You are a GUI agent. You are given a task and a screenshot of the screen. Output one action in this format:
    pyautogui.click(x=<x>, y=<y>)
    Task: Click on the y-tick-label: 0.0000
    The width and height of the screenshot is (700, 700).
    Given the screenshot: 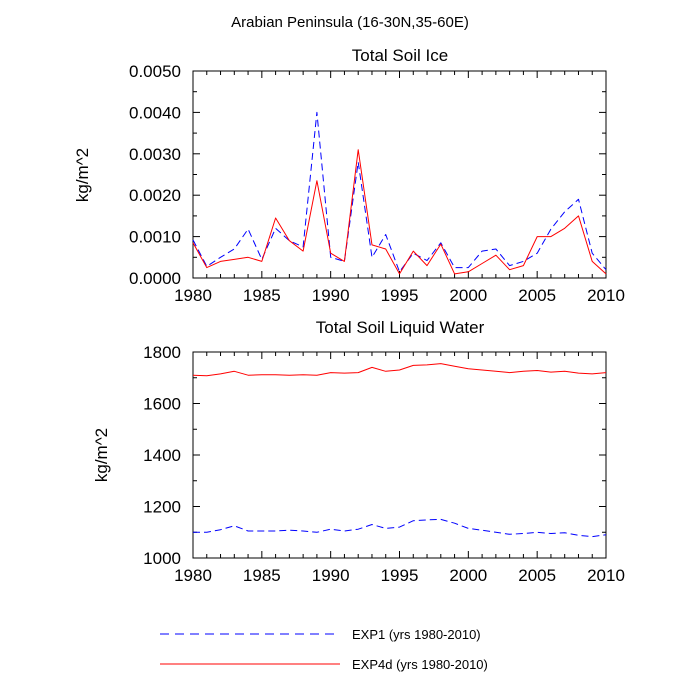 What is the action you would take?
    pyautogui.click(x=155, y=278)
    